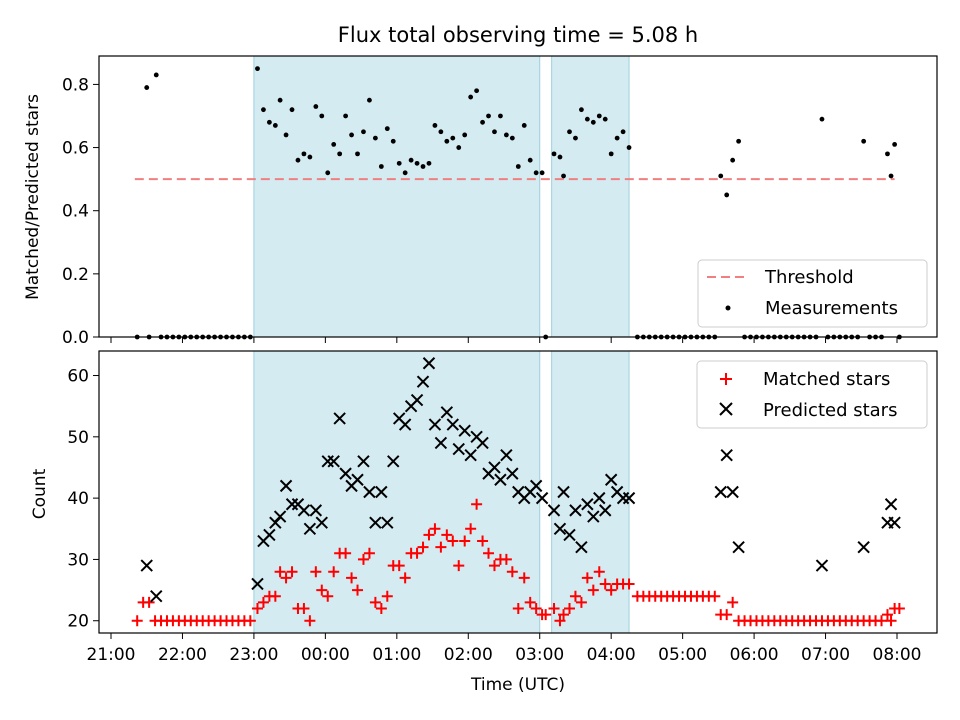 The width and height of the screenshot is (960, 720). What do you see at coordinates (182, 655) in the screenshot?
I see `x-tick-label: 22:00` at bounding box center [182, 655].